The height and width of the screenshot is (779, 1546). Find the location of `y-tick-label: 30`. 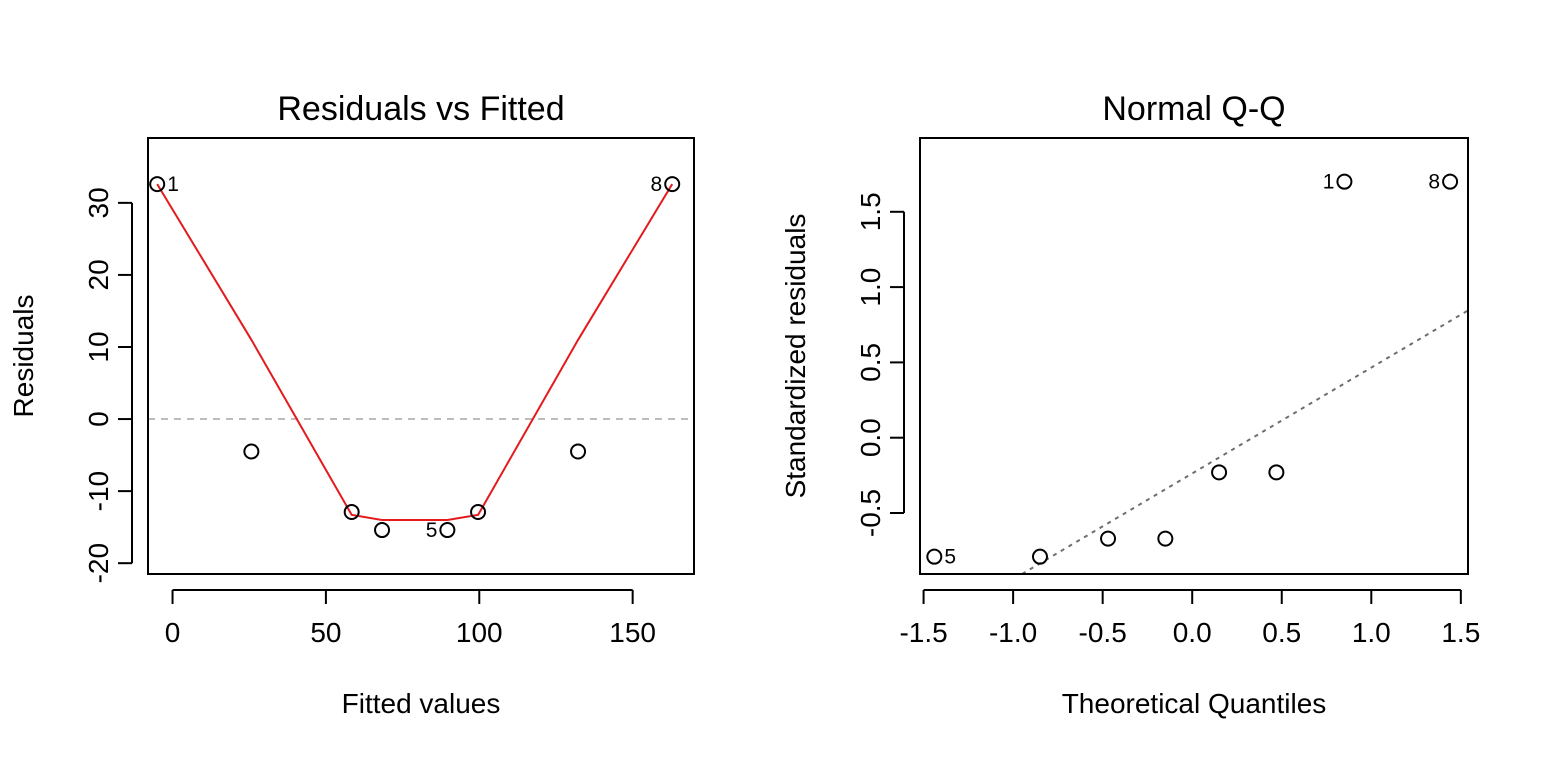

y-tick-label: 30 is located at coordinates (98, 202).